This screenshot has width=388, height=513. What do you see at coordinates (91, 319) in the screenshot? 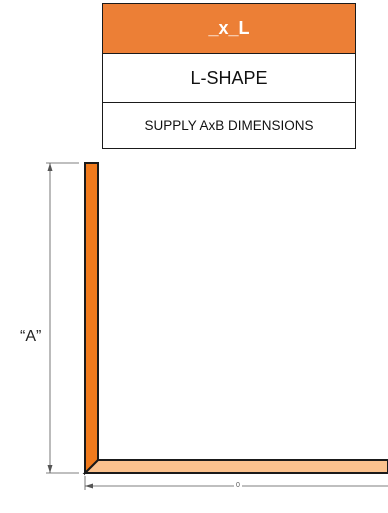
I see `vertical-leg` at bounding box center [91, 319].